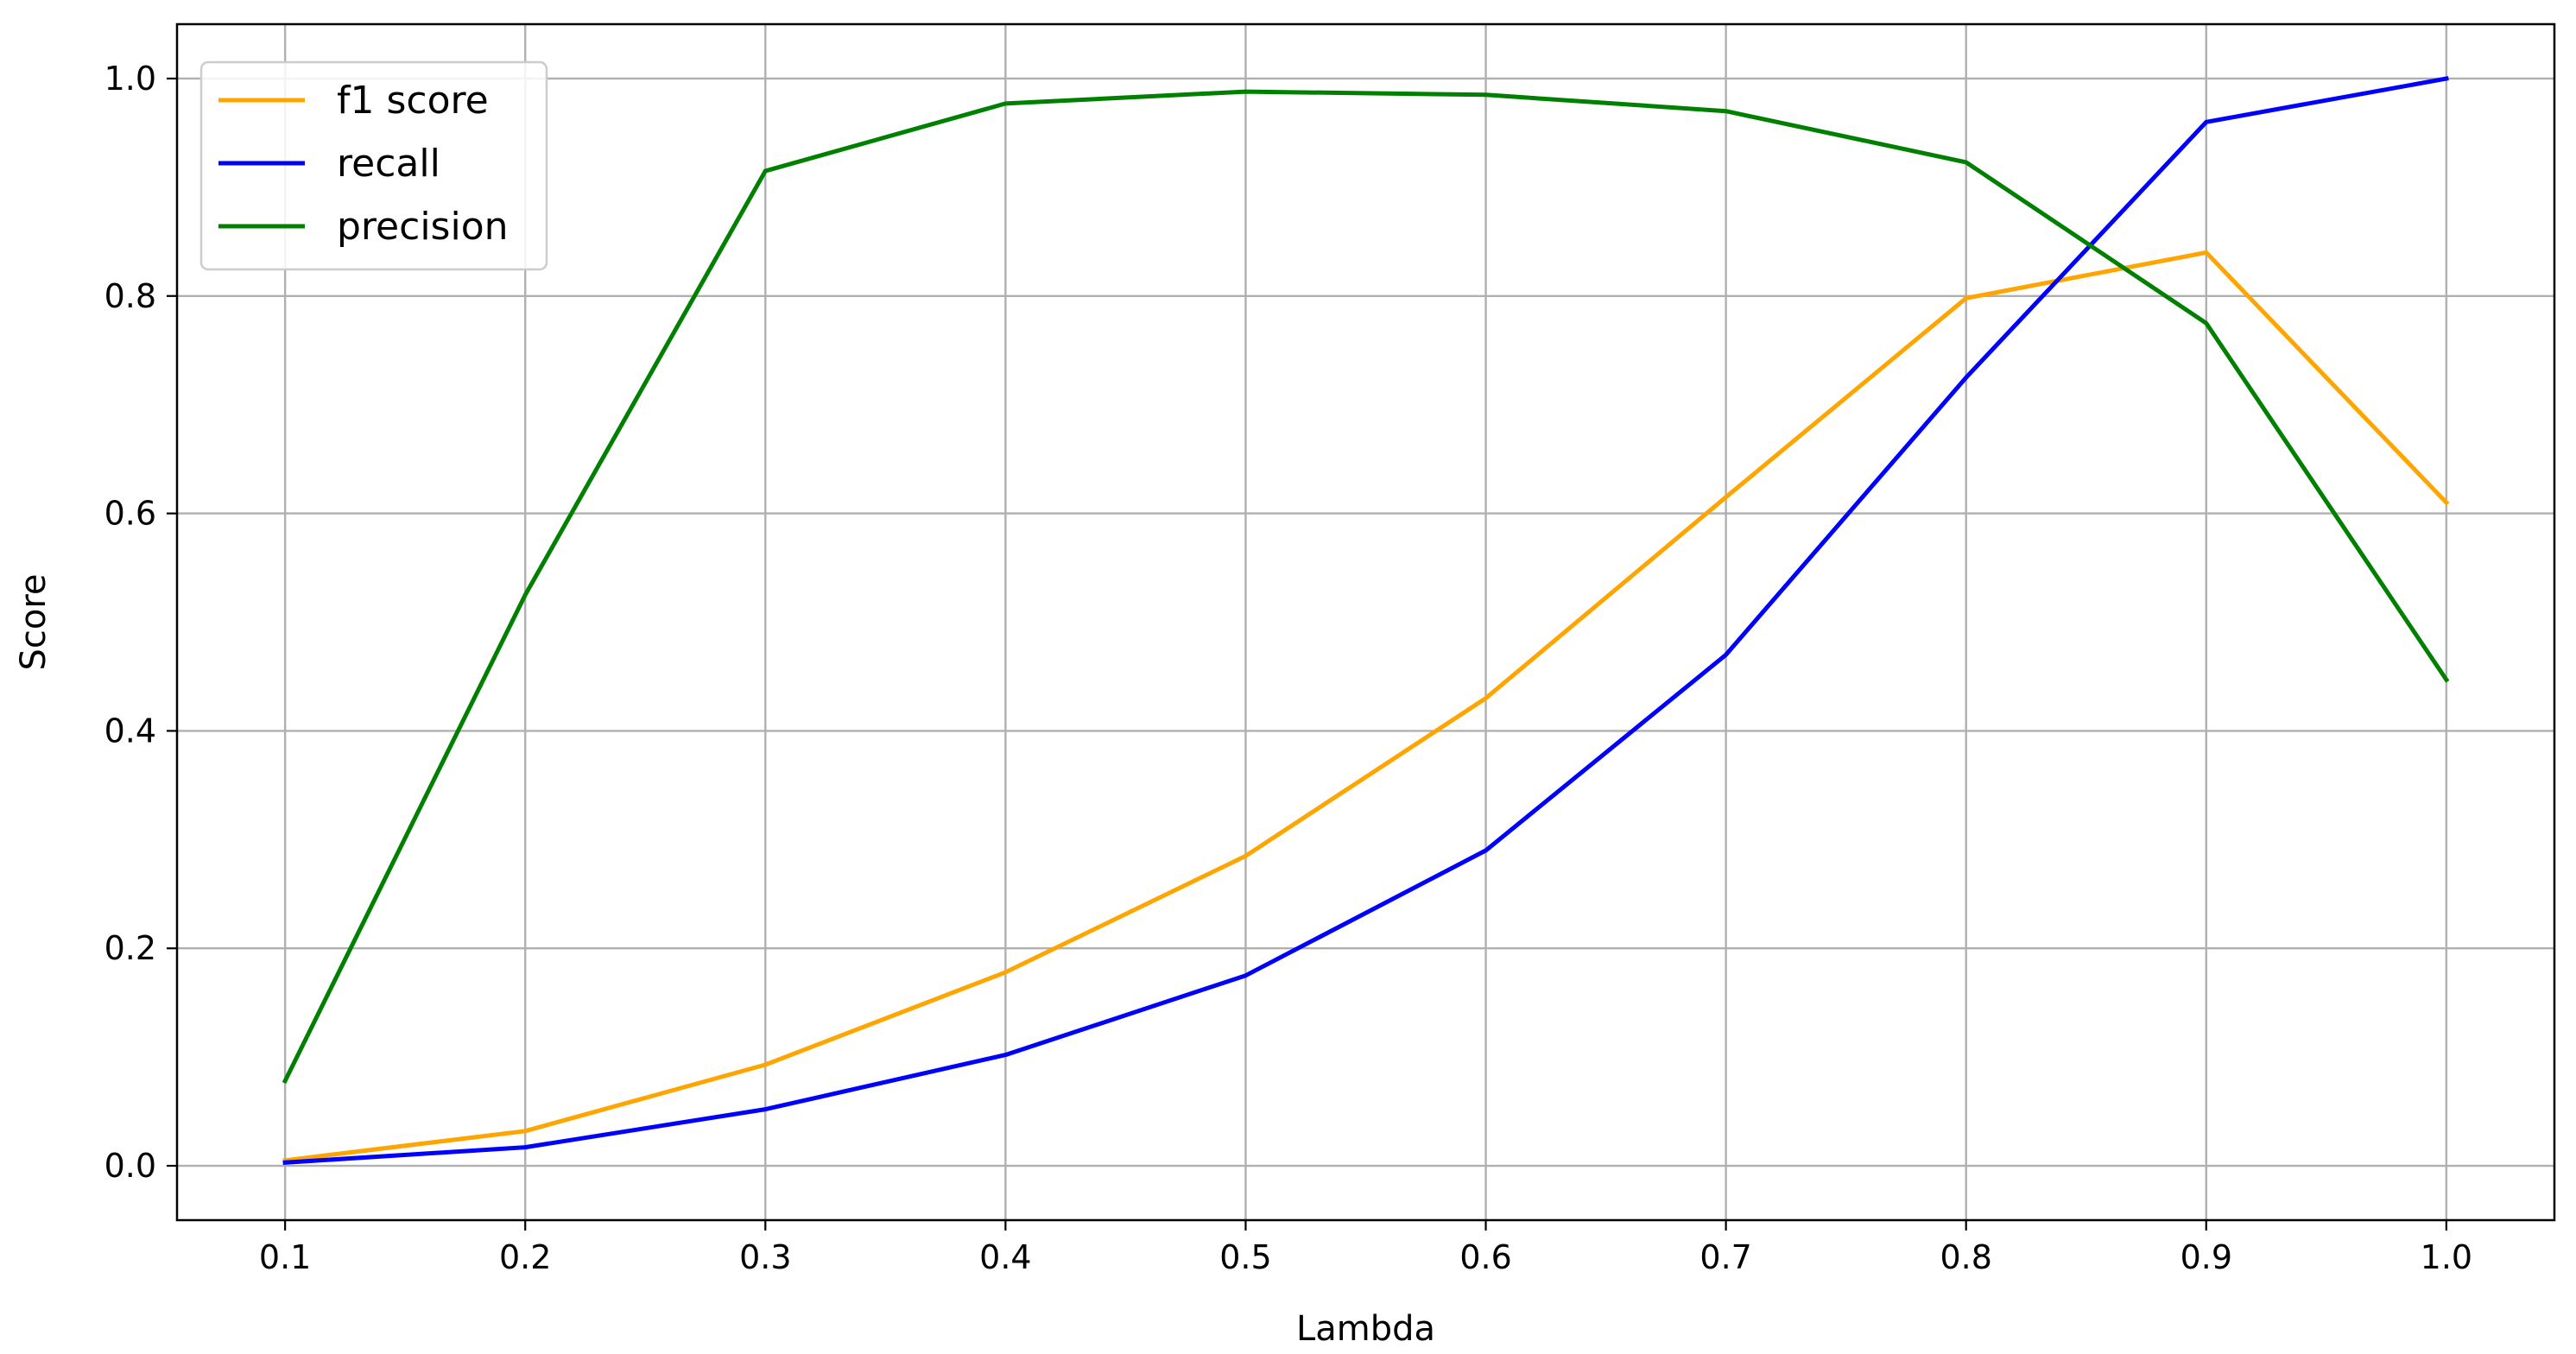 The height and width of the screenshot is (1354, 2576). Describe the element at coordinates (1005, 1257) in the screenshot. I see `x-tick-label: 0.4` at that location.